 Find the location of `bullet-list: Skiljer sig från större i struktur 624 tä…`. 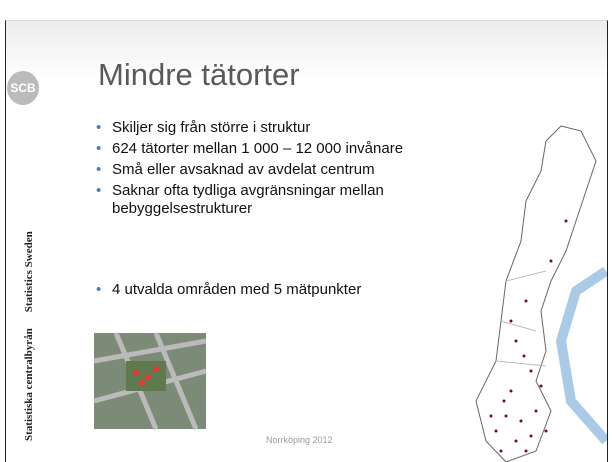

bullet-list: Skiljer sig från större i struktur 624 tä… is located at coordinates (251, 170).